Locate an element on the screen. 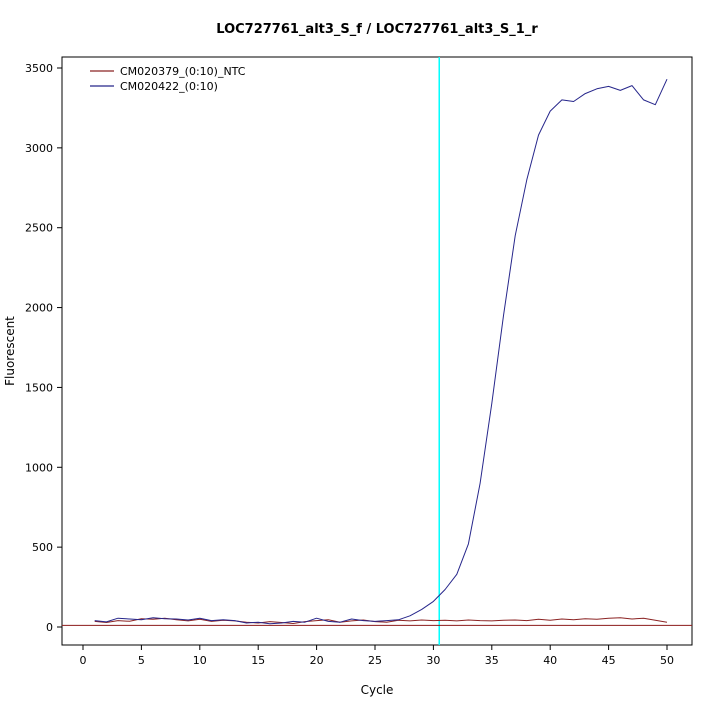  y-axis-label: Fluorescent is located at coordinates (10, 351).